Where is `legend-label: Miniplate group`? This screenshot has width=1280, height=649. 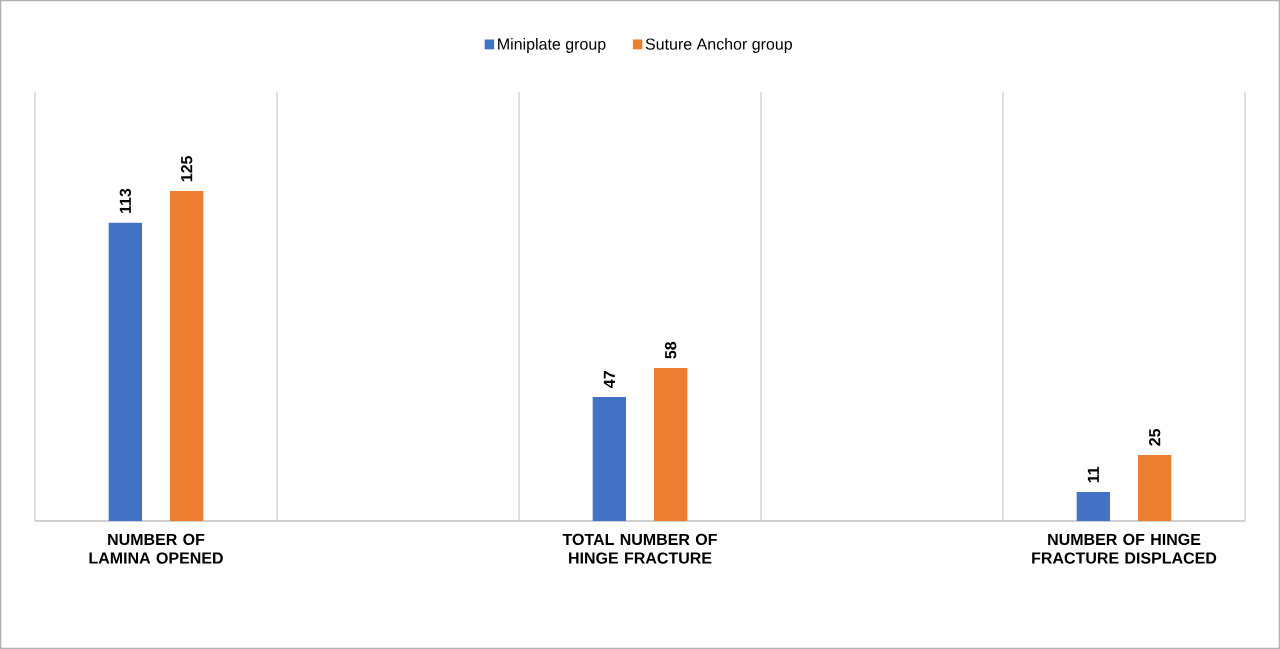 legend-label: Miniplate group is located at coordinates (552, 45).